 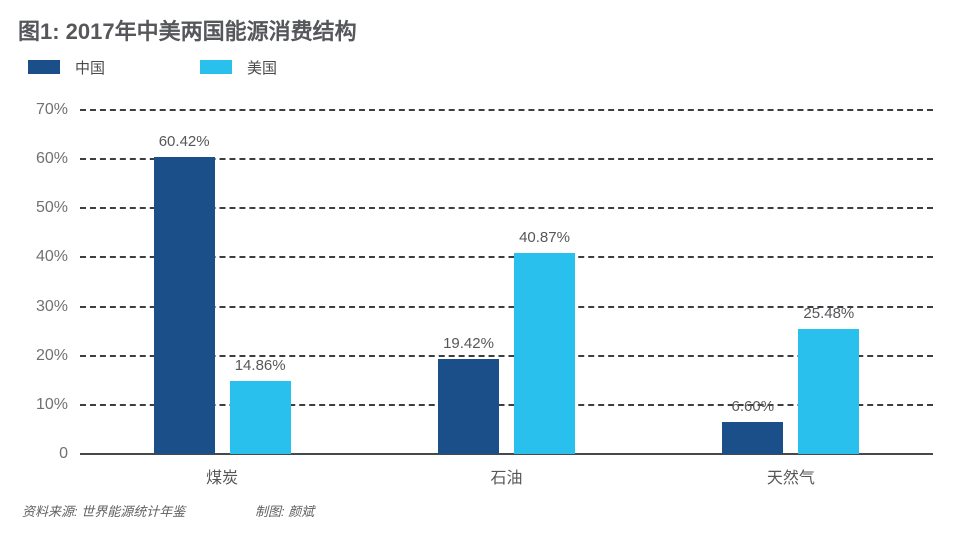 What do you see at coordinates (506, 454) in the screenshot?
I see `x-axis-line` at bounding box center [506, 454].